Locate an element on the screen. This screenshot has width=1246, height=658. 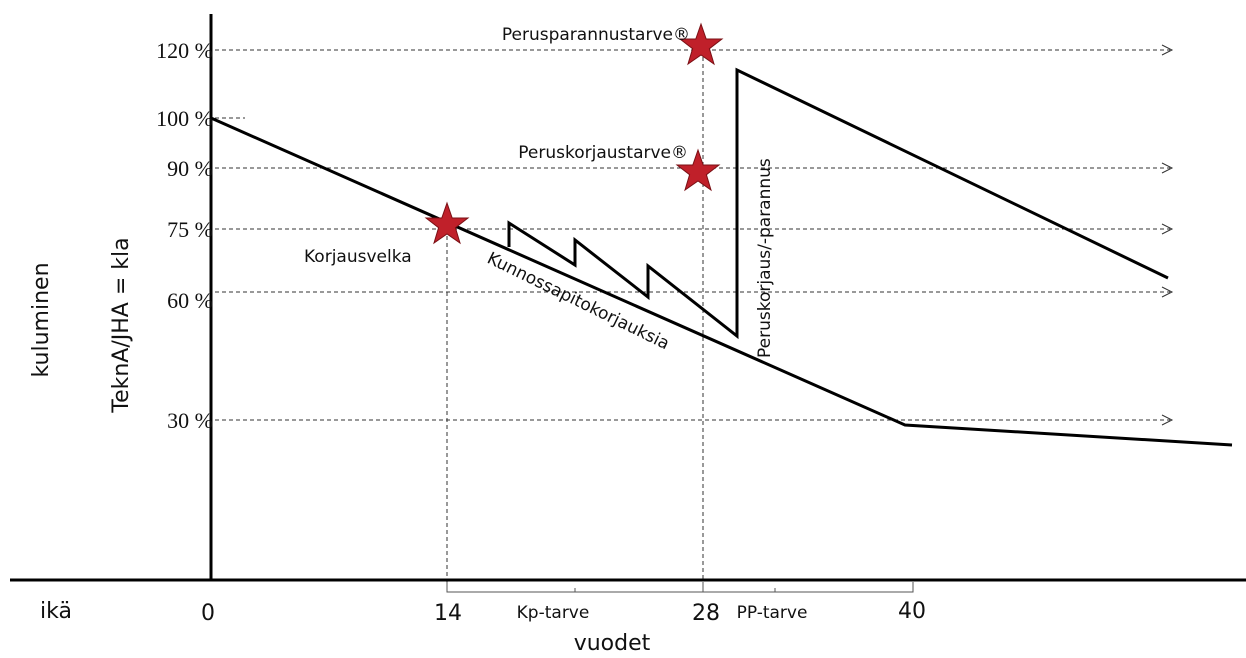
spans-brackets is located at coordinates (680, 587).